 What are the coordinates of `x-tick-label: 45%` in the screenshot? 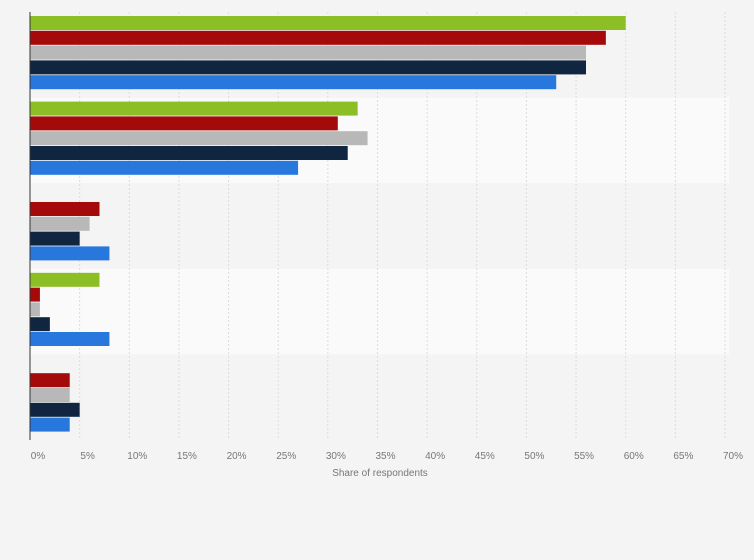 It's located at (485, 456).